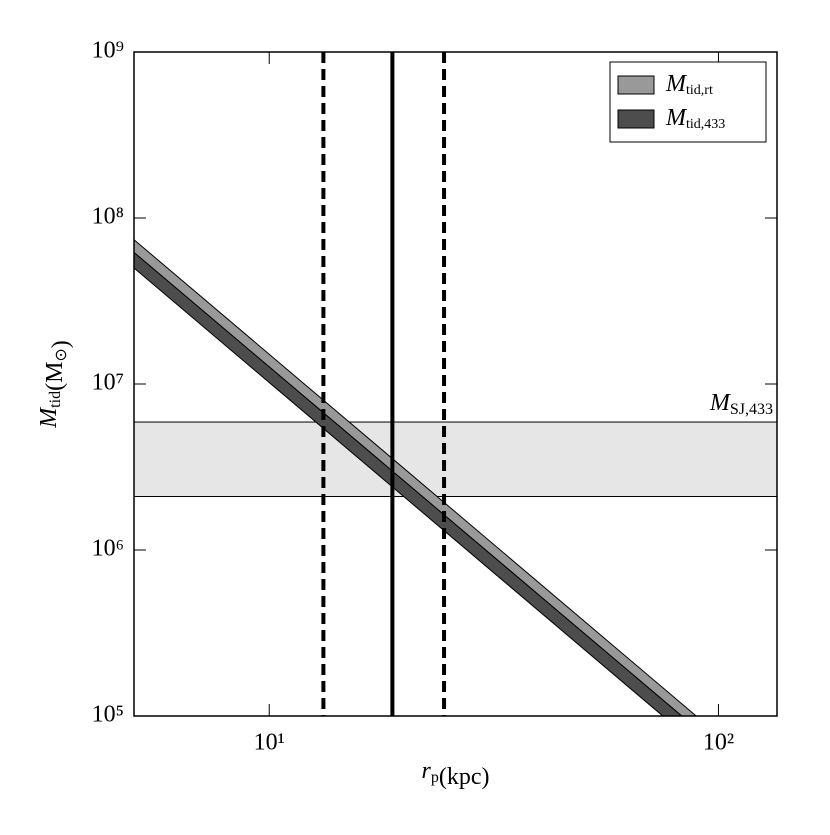 The image size is (830, 835). What do you see at coordinates (464, 777) in the screenshot?
I see `label-base: (kpc)` at bounding box center [464, 777].